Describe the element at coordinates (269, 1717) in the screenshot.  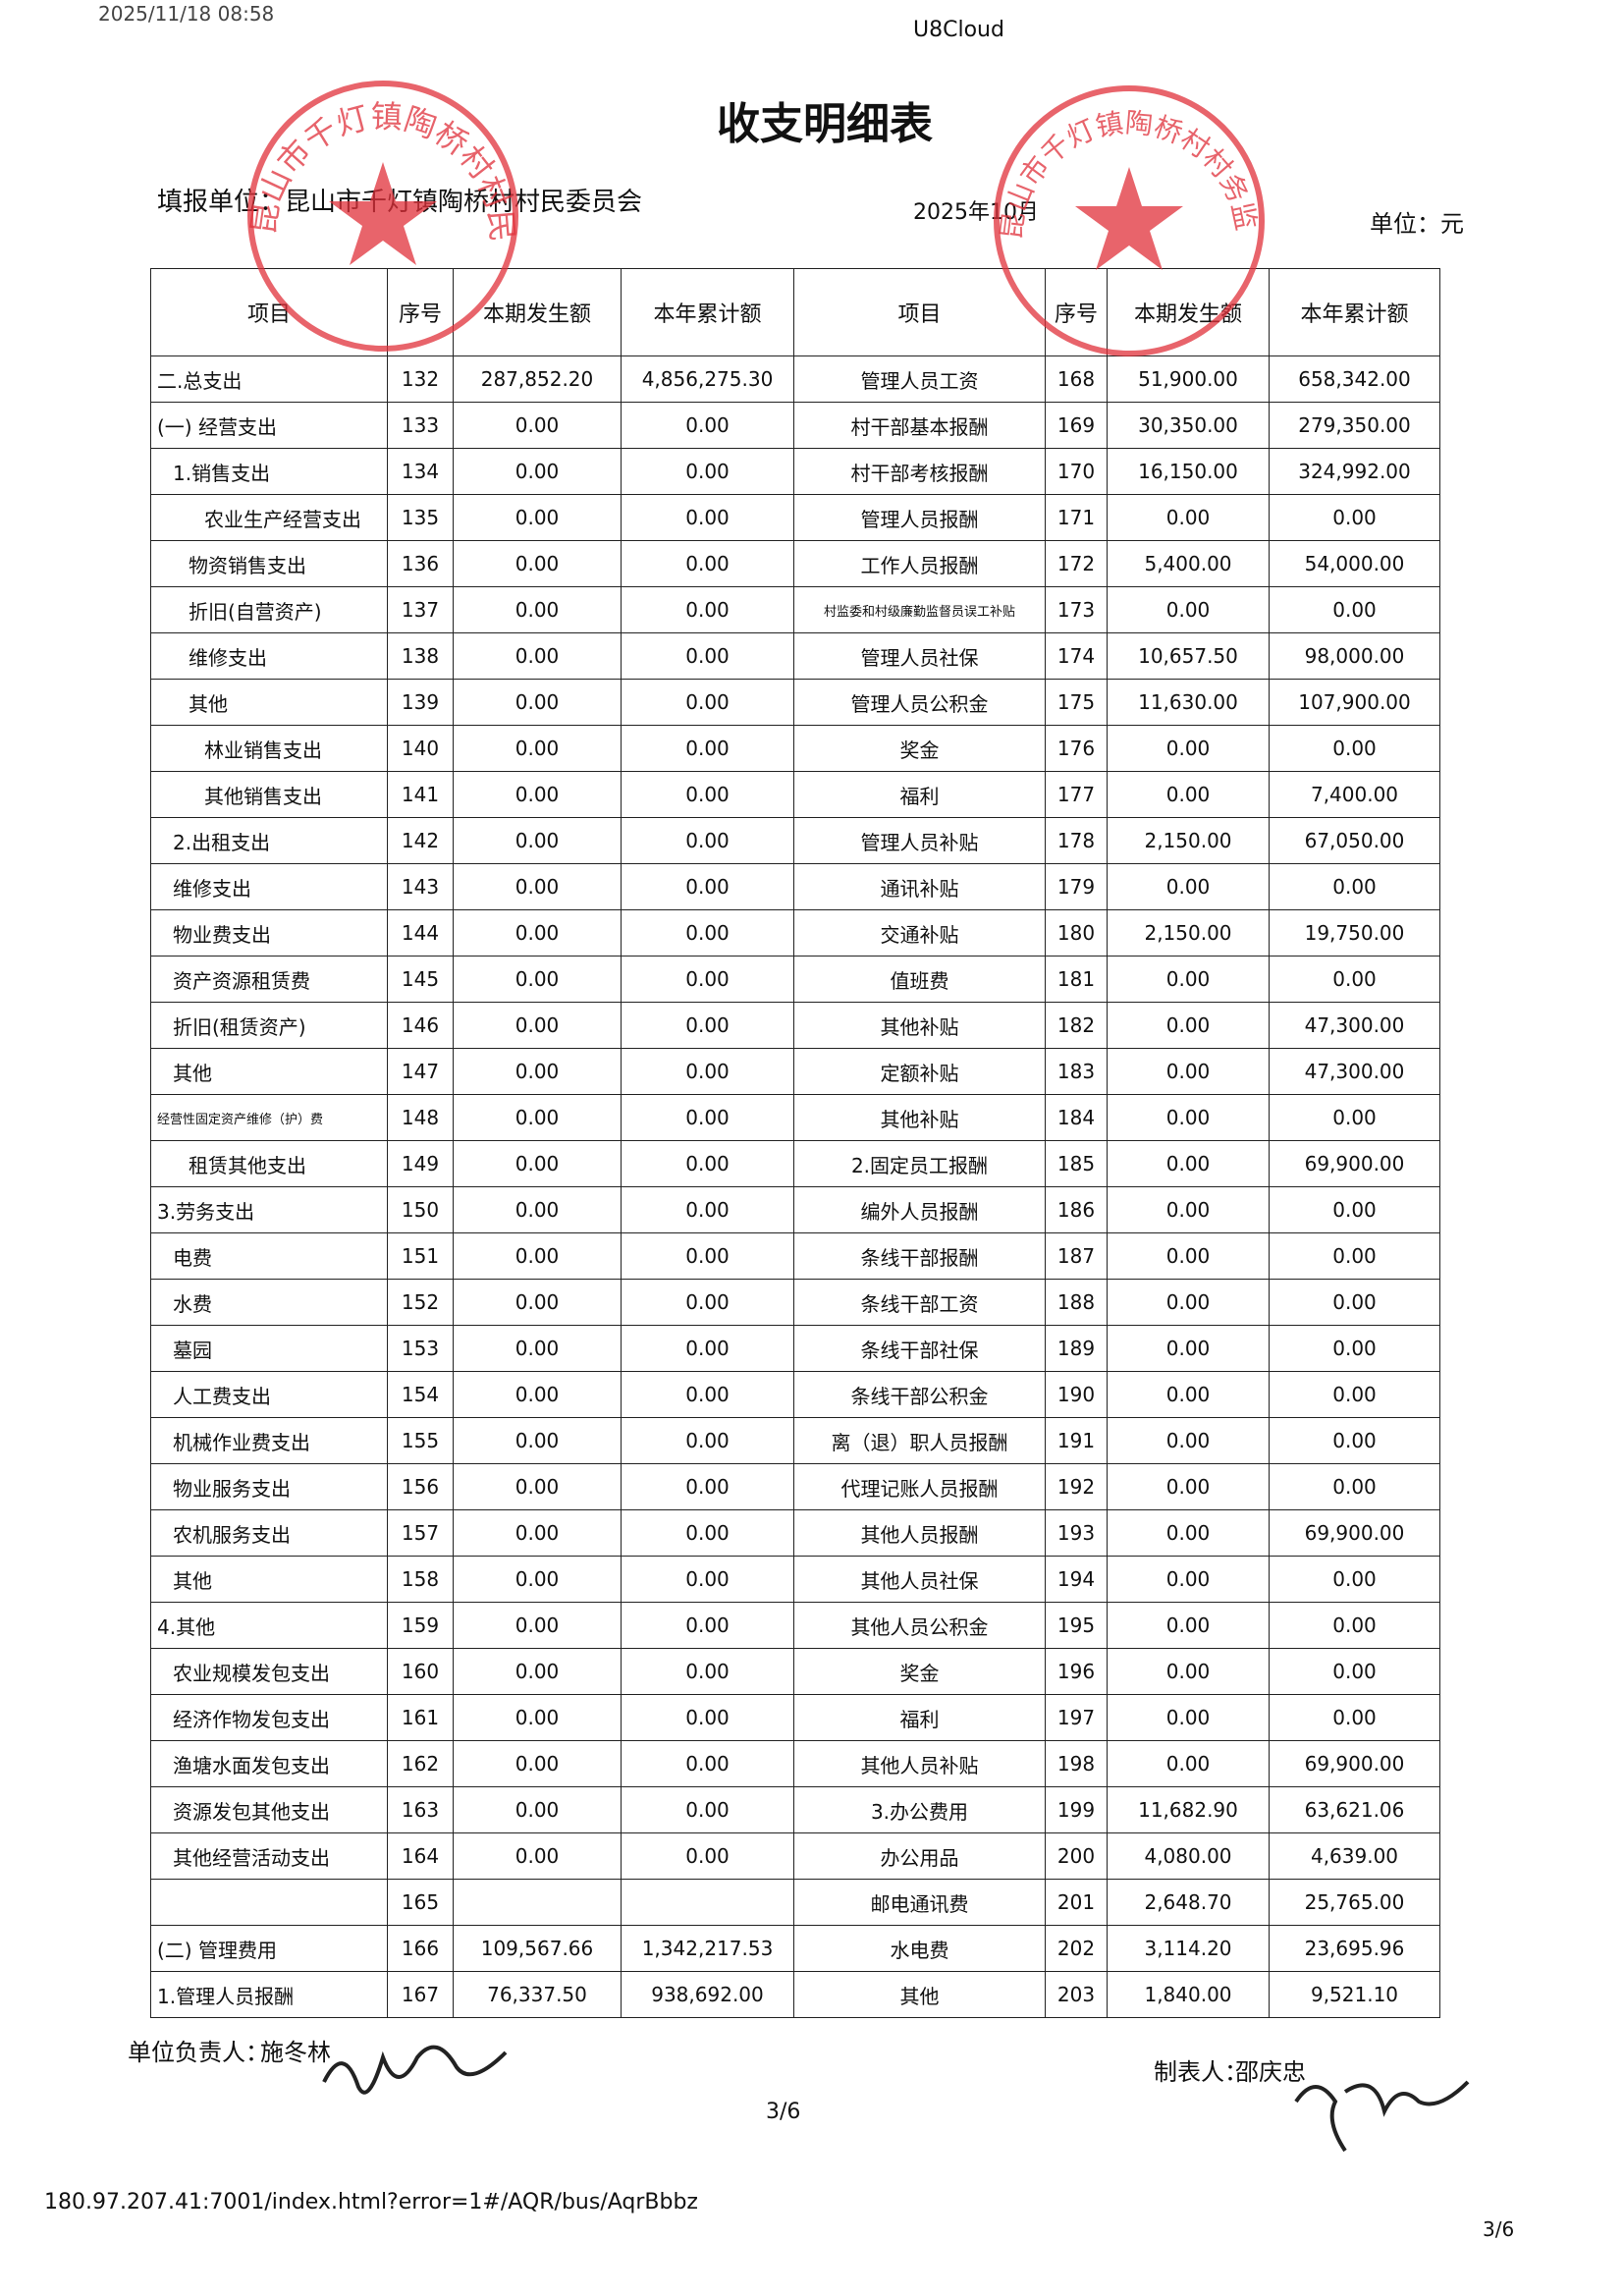
I see `item-cell: 经济作物发包支出` at that location.